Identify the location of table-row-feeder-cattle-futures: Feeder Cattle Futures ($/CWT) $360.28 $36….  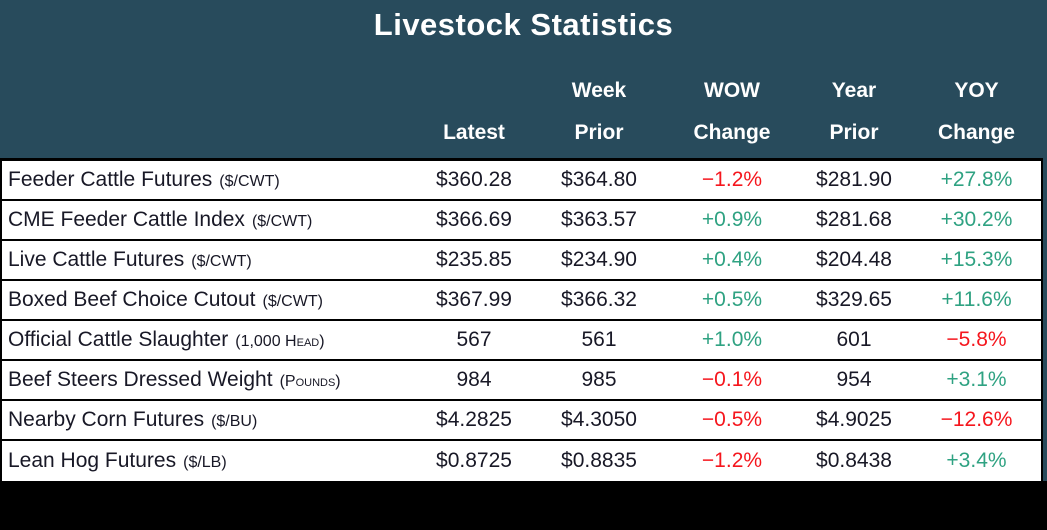
(521, 181).